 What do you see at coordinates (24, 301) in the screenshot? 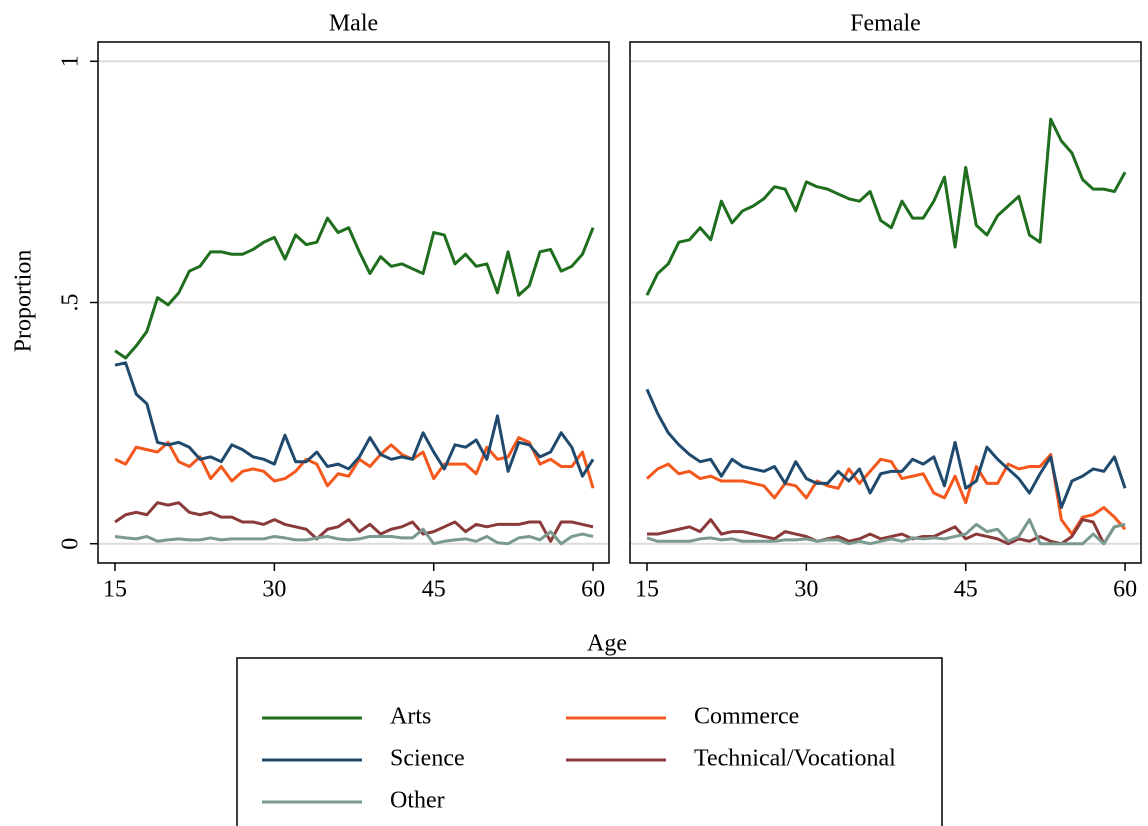
I see `y-axis-label: Proportion` at bounding box center [24, 301].